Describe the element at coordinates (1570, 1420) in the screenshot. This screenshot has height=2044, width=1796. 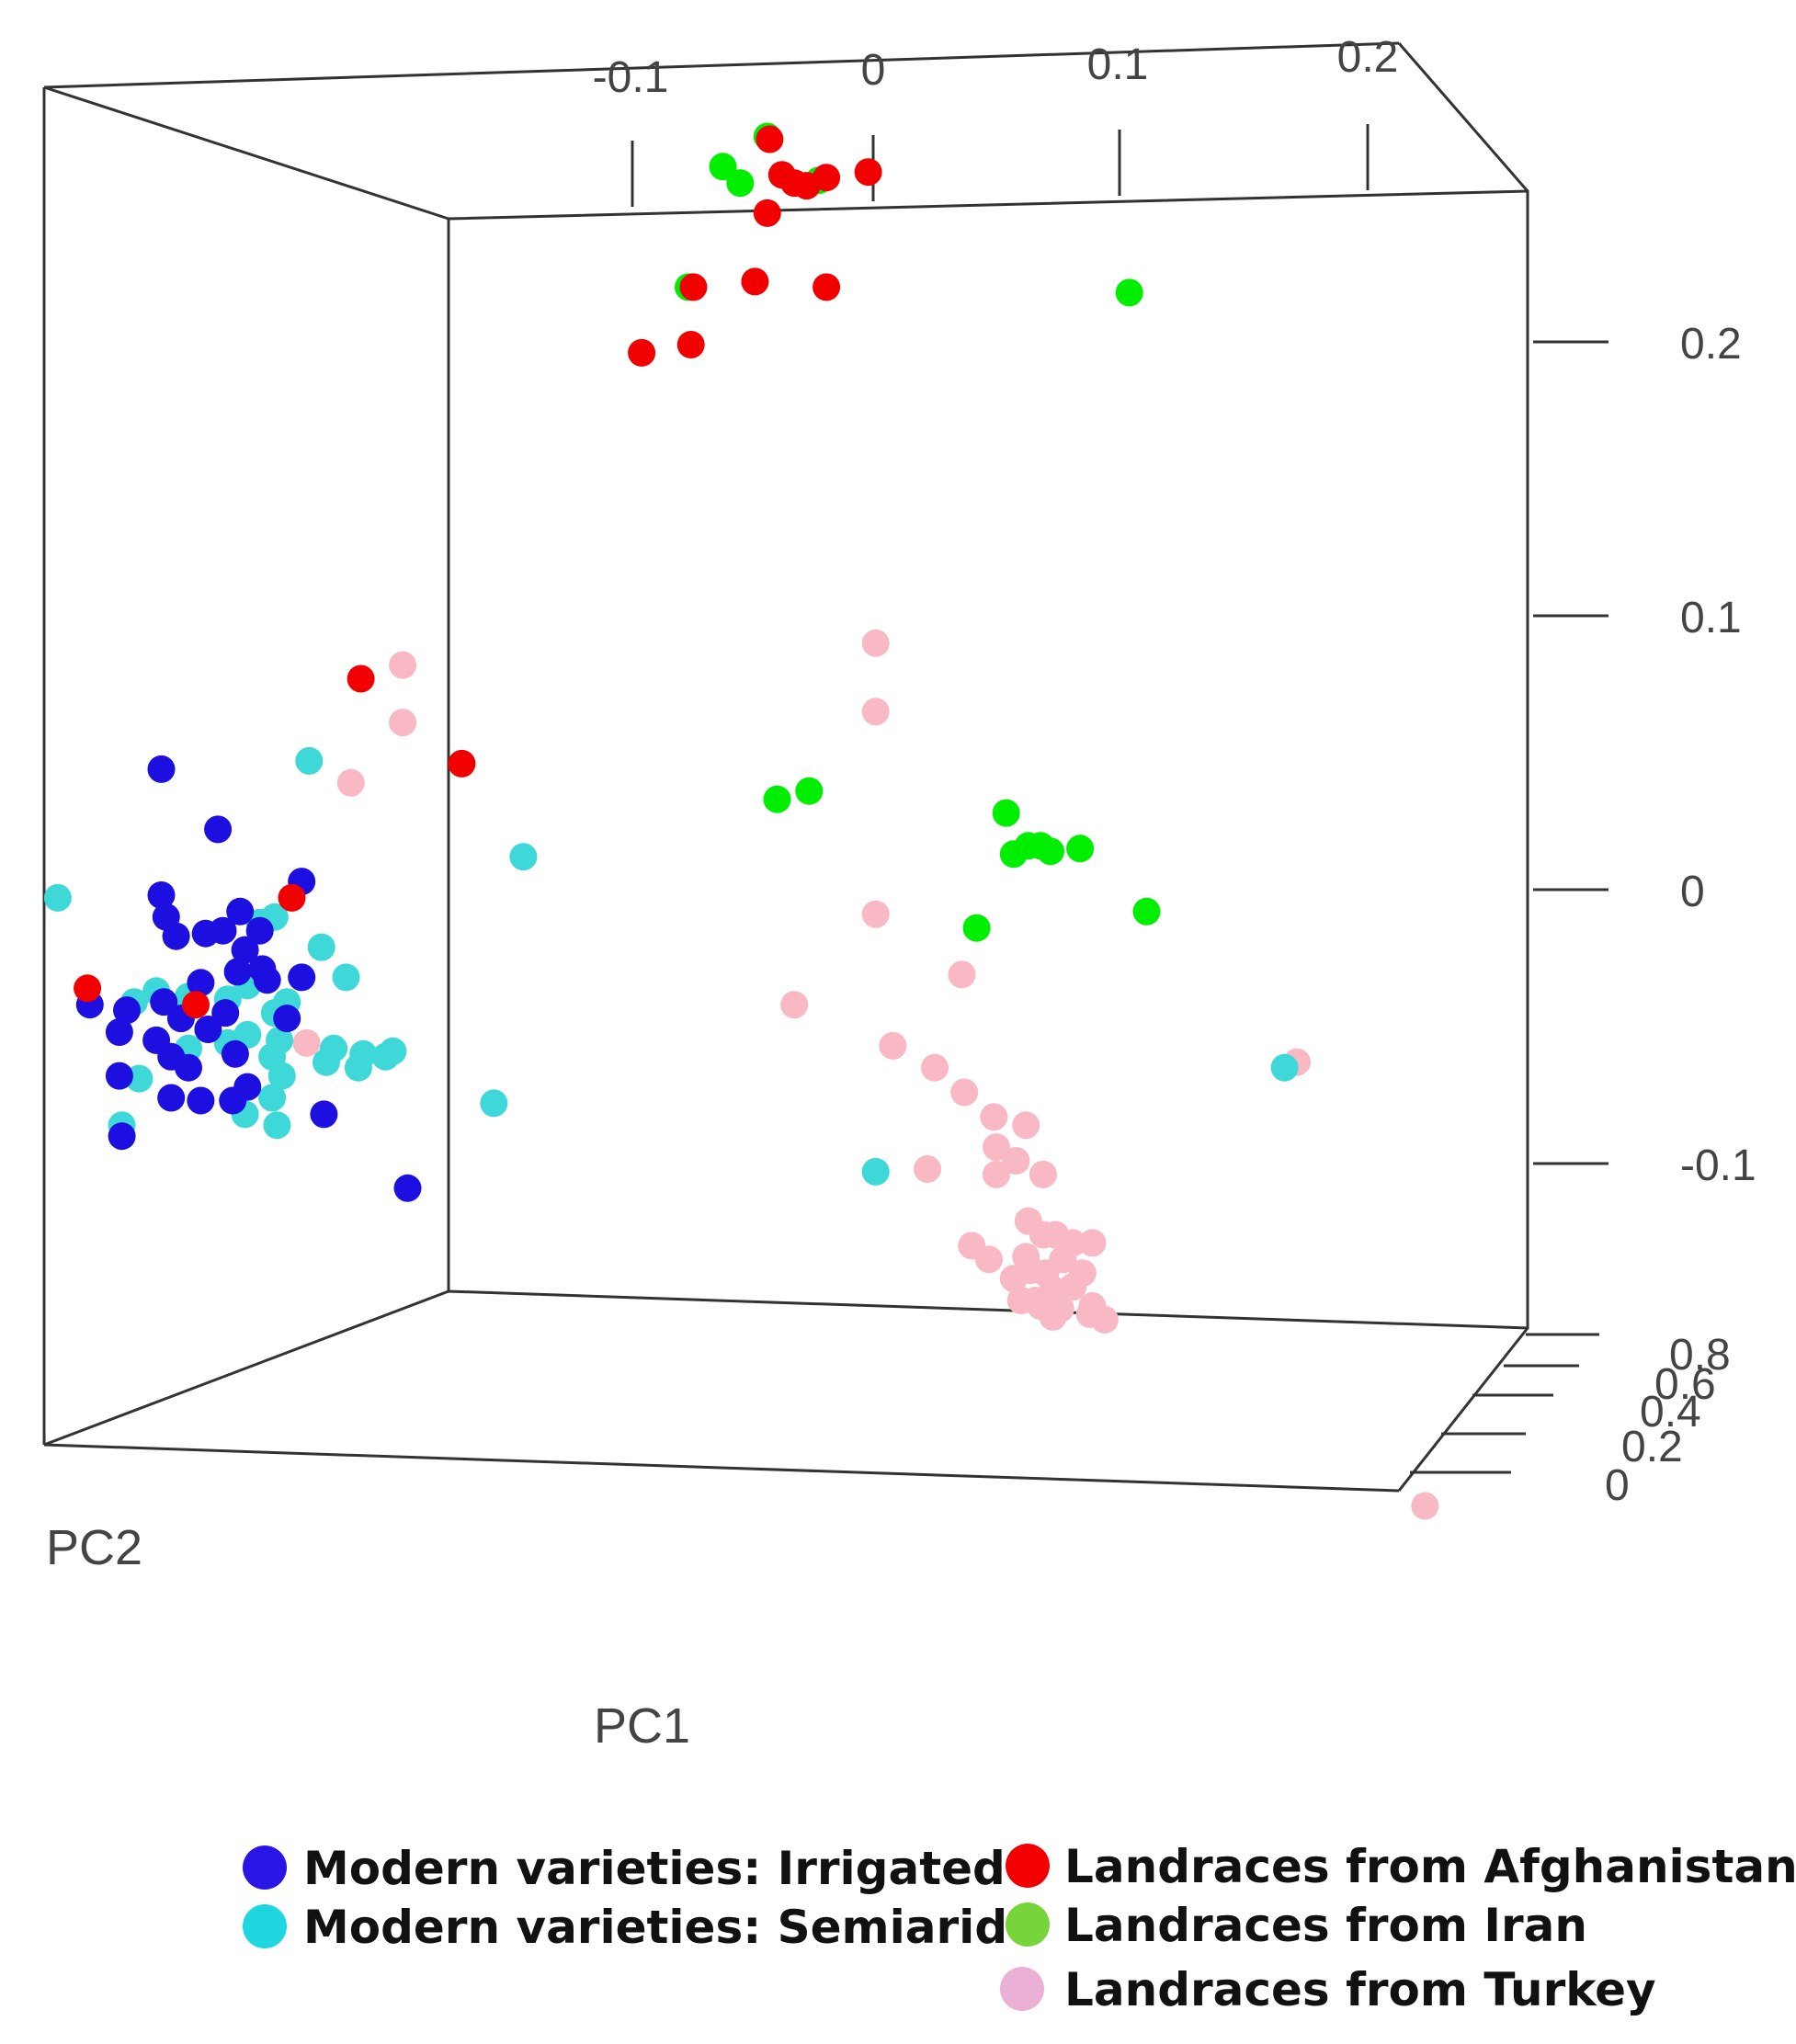
I see `depth-axis: 0 0.2 0.4 0.6 0.8` at that location.